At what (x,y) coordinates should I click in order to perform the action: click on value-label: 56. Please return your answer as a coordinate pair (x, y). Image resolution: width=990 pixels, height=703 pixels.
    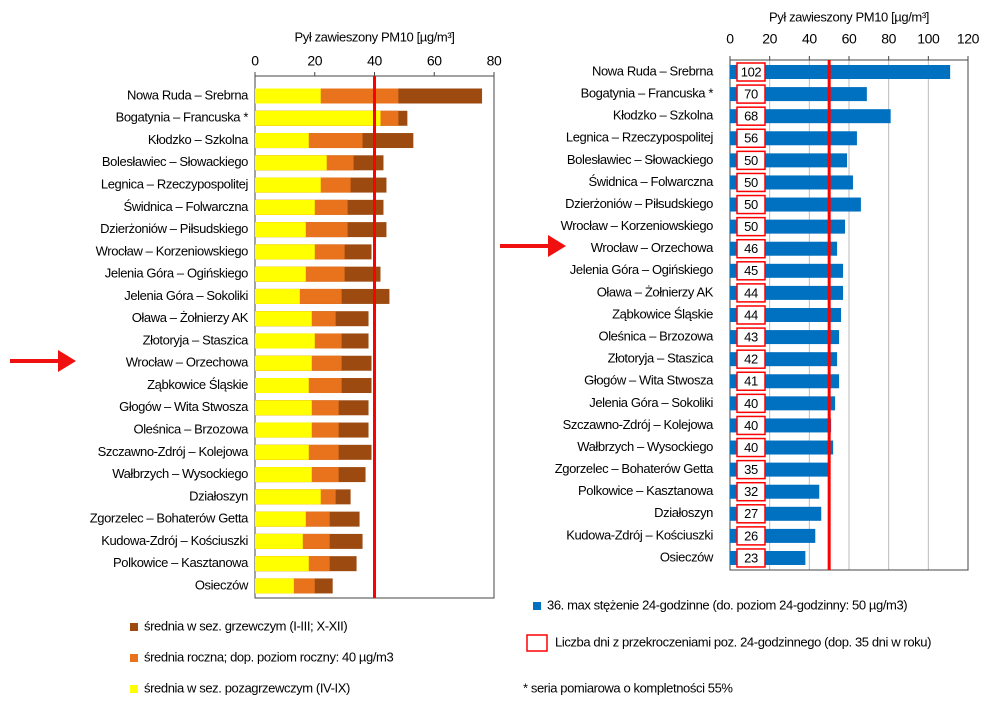
    Looking at the image, I should click on (751, 138).